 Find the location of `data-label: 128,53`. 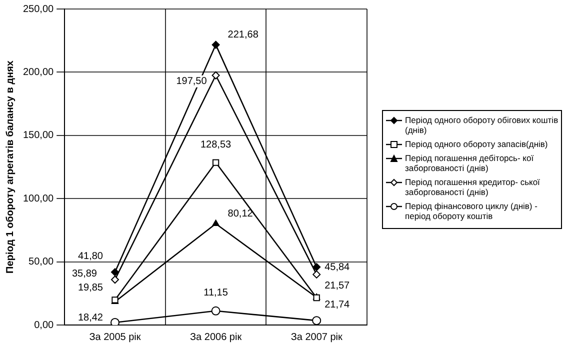

data-label: 128,53 is located at coordinates (216, 144).